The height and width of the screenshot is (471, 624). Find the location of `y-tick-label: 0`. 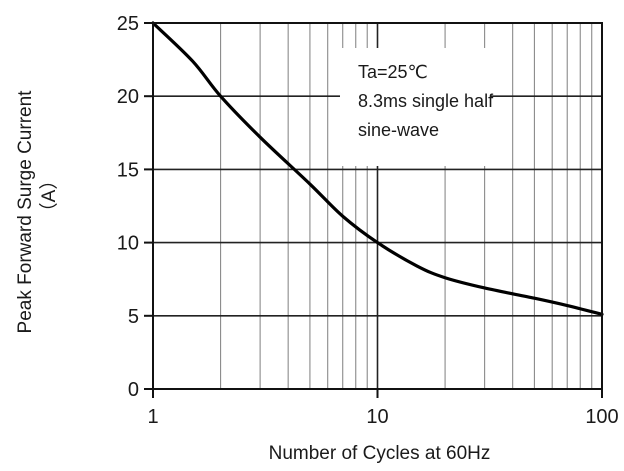

y-tick-label: 0 is located at coordinates (133, 390).